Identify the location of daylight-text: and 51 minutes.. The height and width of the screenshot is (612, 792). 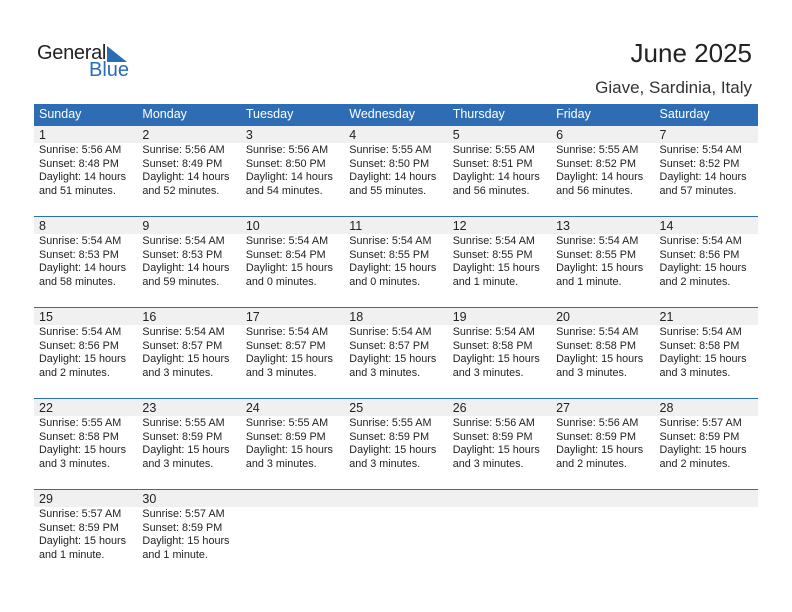
(77, 190).